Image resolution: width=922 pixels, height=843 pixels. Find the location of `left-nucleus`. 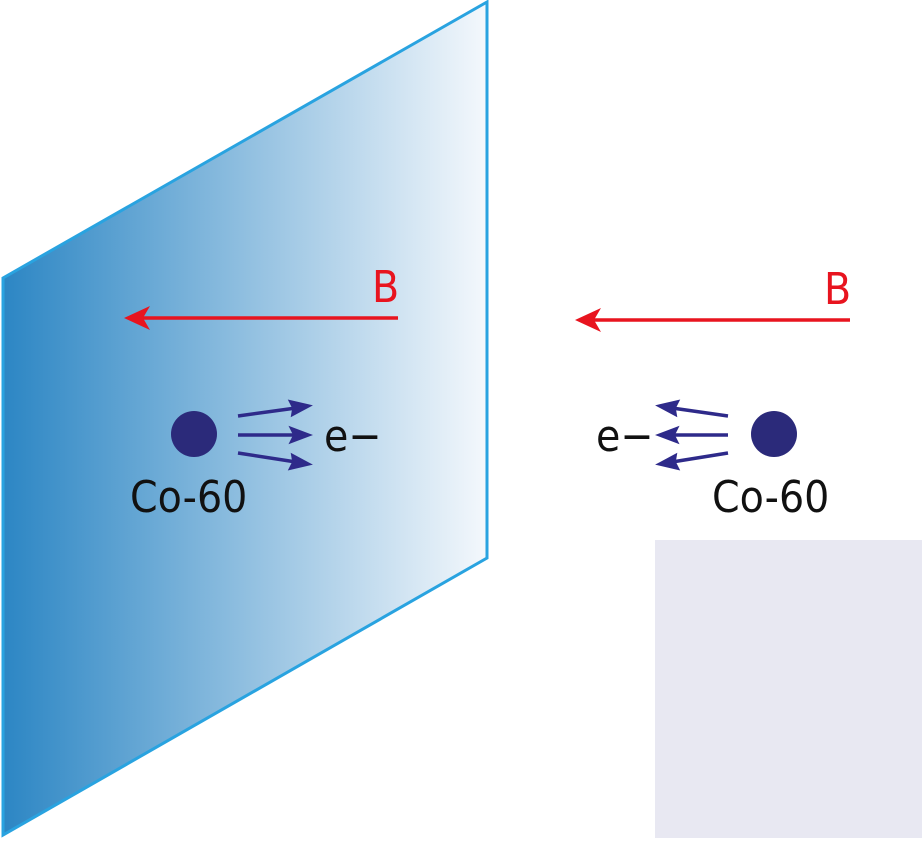

left-nucleus is located at coordinates (194, 434).